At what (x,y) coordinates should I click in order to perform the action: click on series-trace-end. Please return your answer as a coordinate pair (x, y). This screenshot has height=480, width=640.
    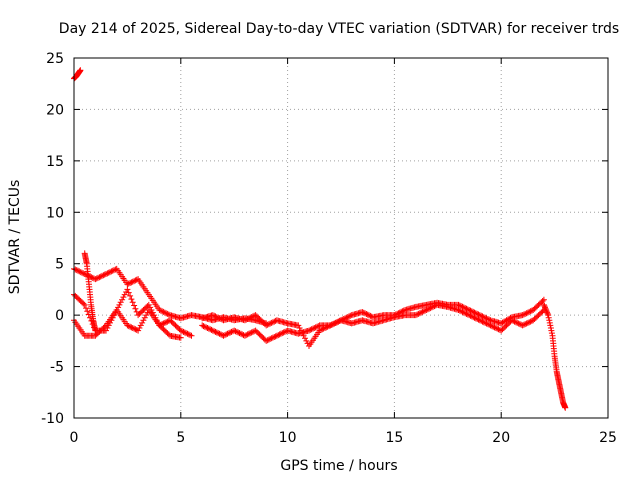
    Looking at the image, I should click on (554, 356).